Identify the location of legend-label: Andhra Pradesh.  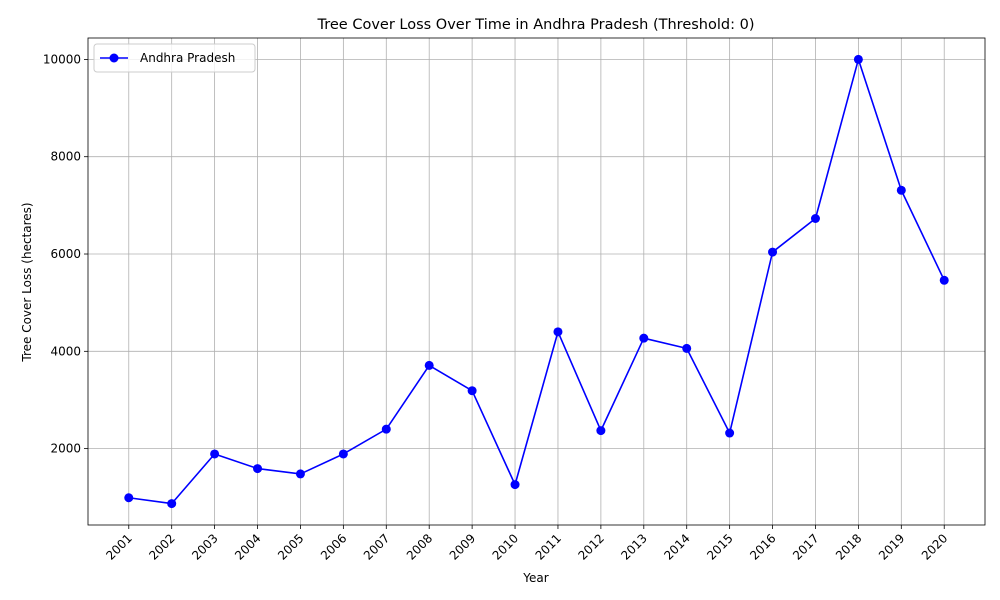
(187, 58).